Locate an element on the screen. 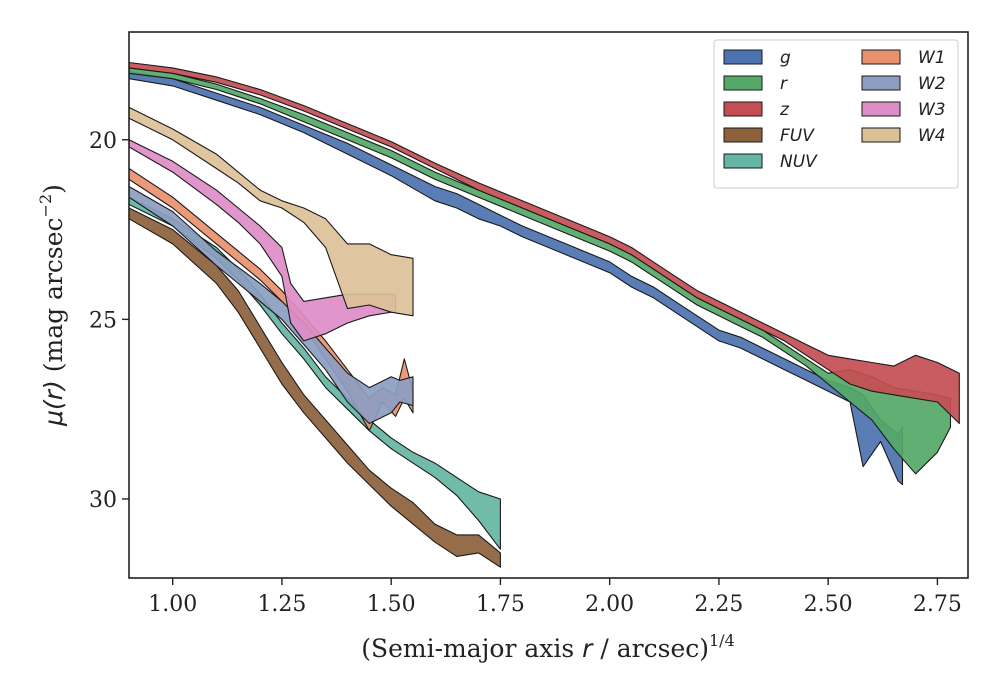 This screenshot has width=1000, height=700. legend-swatch-fuv is located at coordinates (743, 135).